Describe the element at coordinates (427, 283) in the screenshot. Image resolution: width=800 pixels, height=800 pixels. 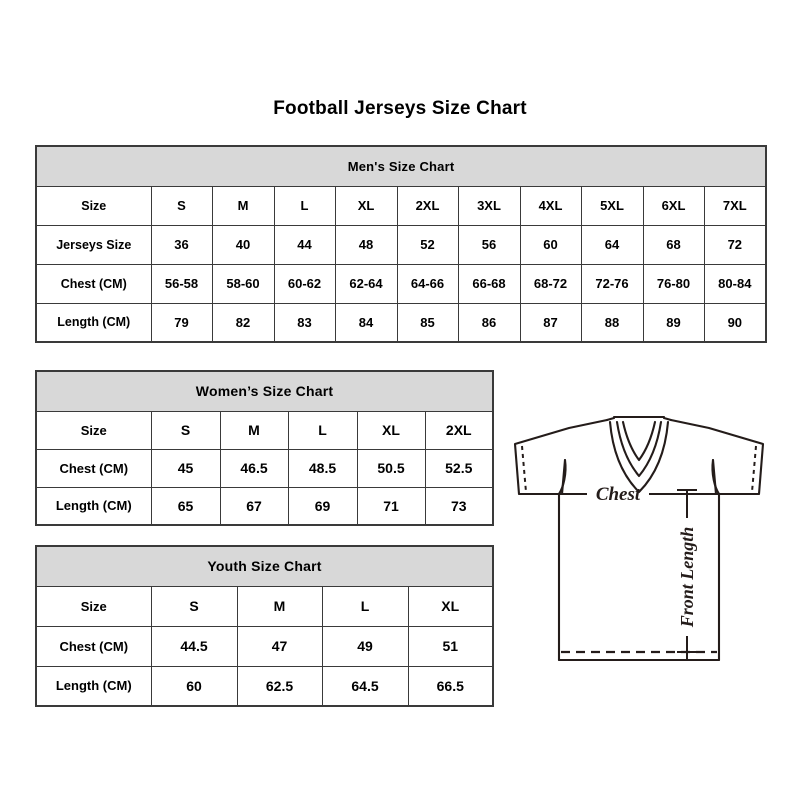
I see `table-cell: 64-66` at that location.